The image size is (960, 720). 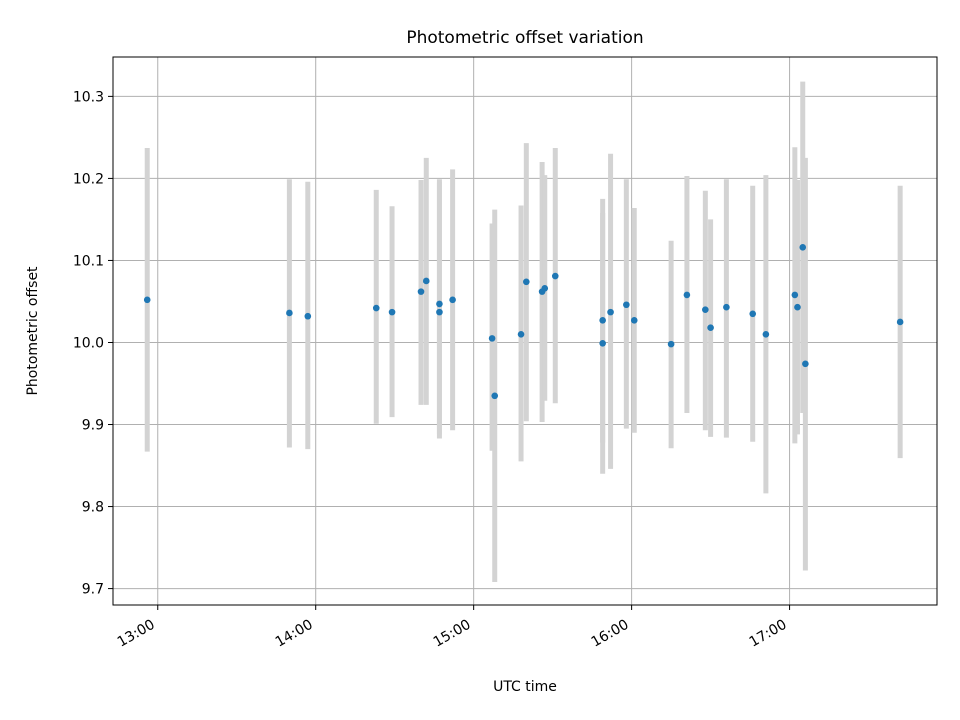 I want to click on y-tick-label: 10.3, so click(x=88, y=97).